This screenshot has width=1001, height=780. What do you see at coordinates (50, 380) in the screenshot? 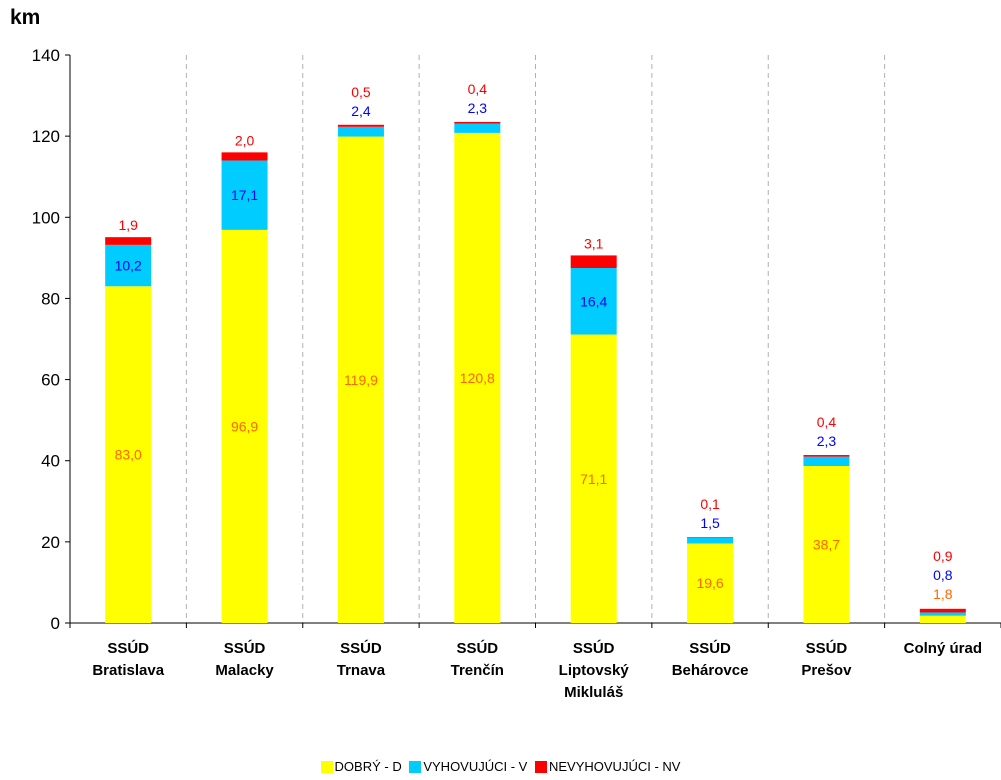
I see `y-tick-label: 60` at bounding box center [50, 380].